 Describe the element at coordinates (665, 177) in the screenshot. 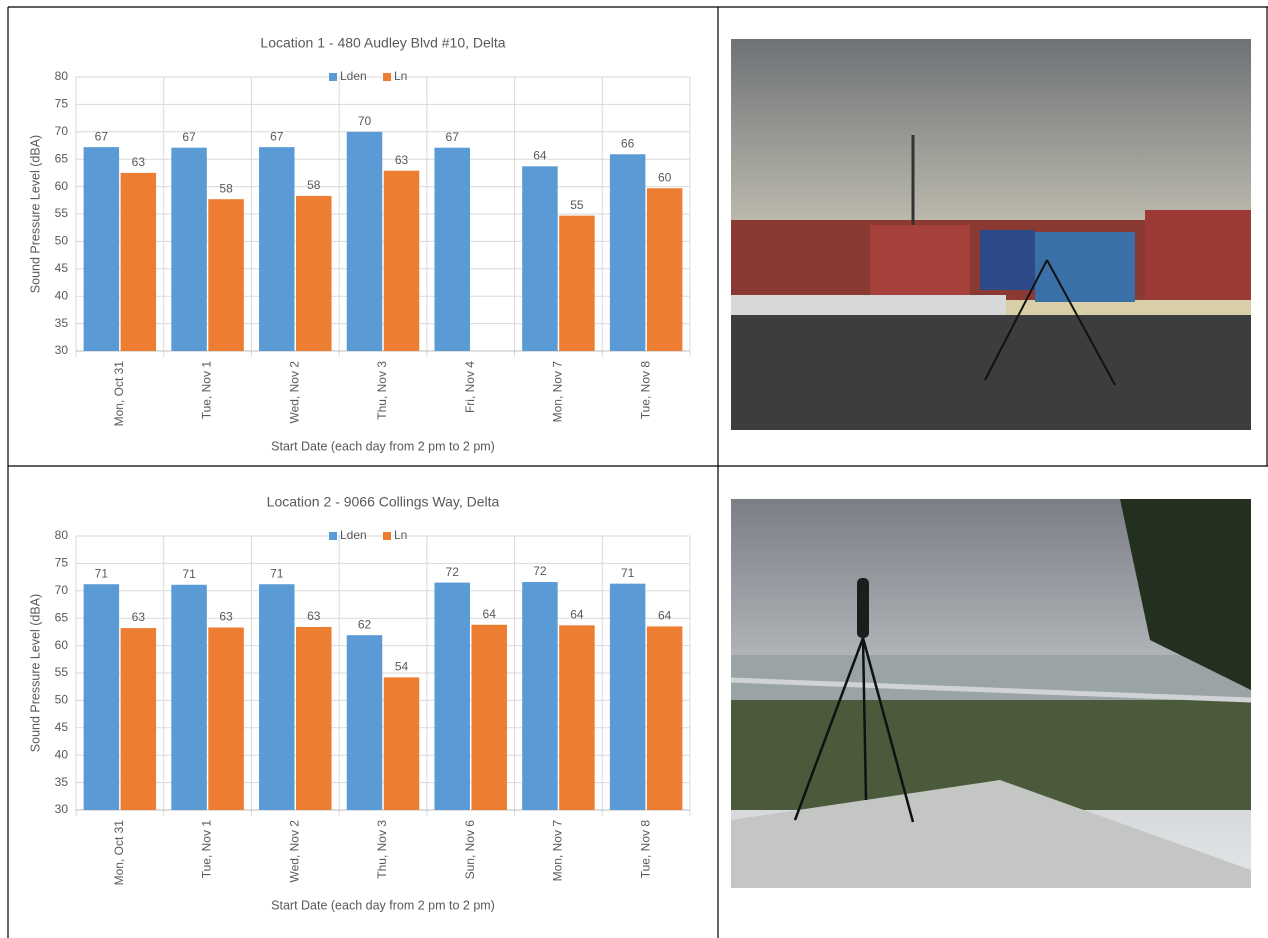

I see `data-label: 60` at that location.